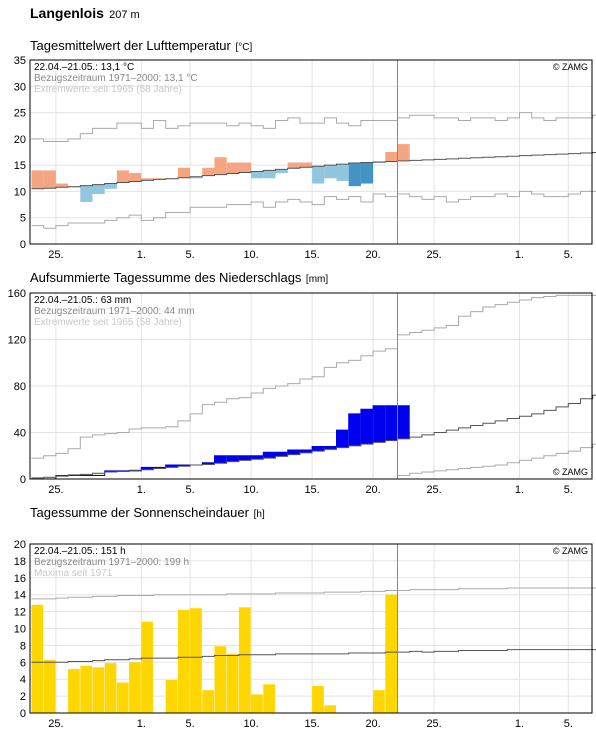 The width and height of the screenshot is (596, 729). Describe the element at coordinates (114, 311) in the screenshot. I see `info-line: Bezugszeitraum 1971–2000: 44 mm` at that location.